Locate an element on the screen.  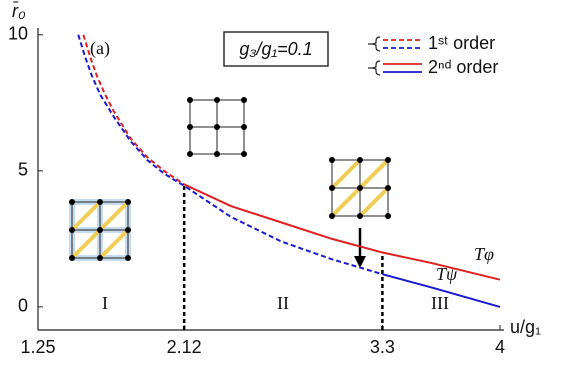
x-tick-label: 2.12 is located at coordinates (184, 347).